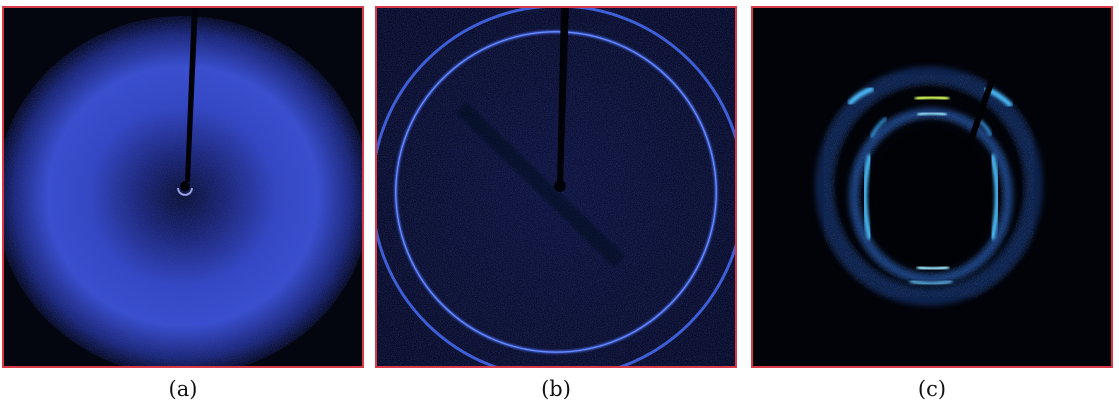 The height and width of the screenshot is (408, 1119). Describe the element at coordinates (932, 389) in the screenshot. I see `panel-caption-c: (c)` at that location.